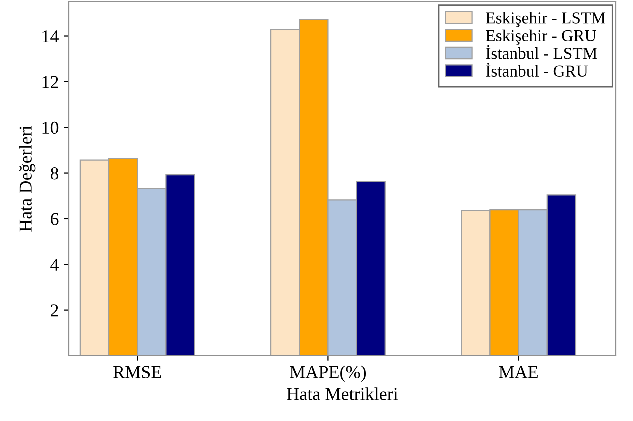  Describe the element at coordinates (518, 372) in the screenshot. I see `x-tick-label: MAE` at that location.